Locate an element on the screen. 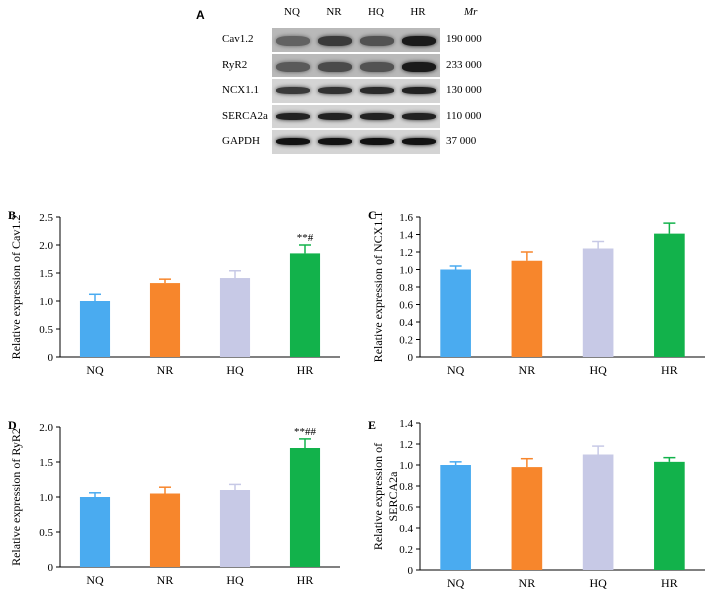  y-axis-title: Relative expression ofSERCA2a is located at coordinates (385, 496).